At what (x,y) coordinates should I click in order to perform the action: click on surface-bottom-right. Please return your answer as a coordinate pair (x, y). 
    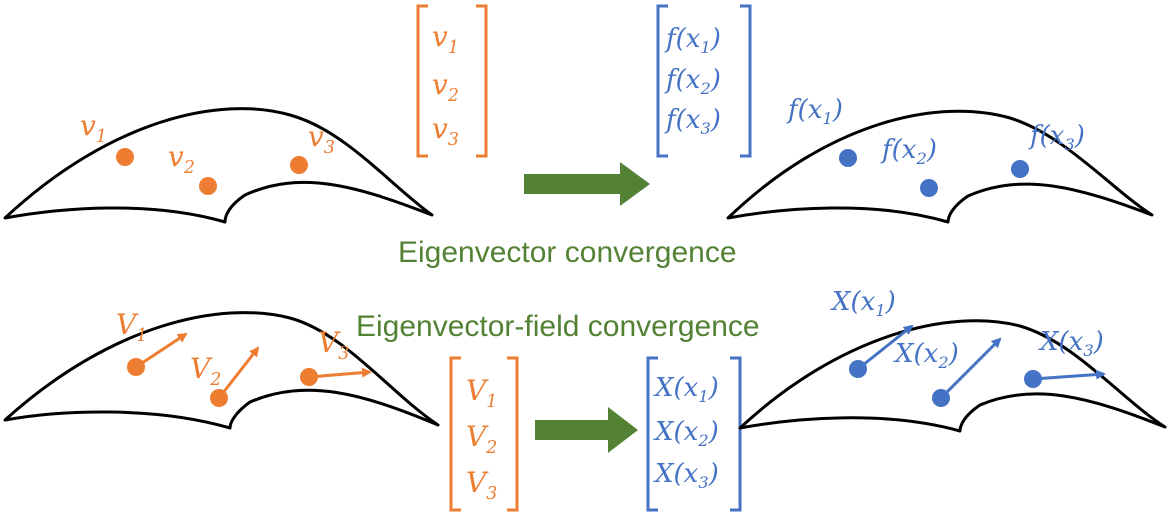
    Looking at the image, I should click on (952, 376).